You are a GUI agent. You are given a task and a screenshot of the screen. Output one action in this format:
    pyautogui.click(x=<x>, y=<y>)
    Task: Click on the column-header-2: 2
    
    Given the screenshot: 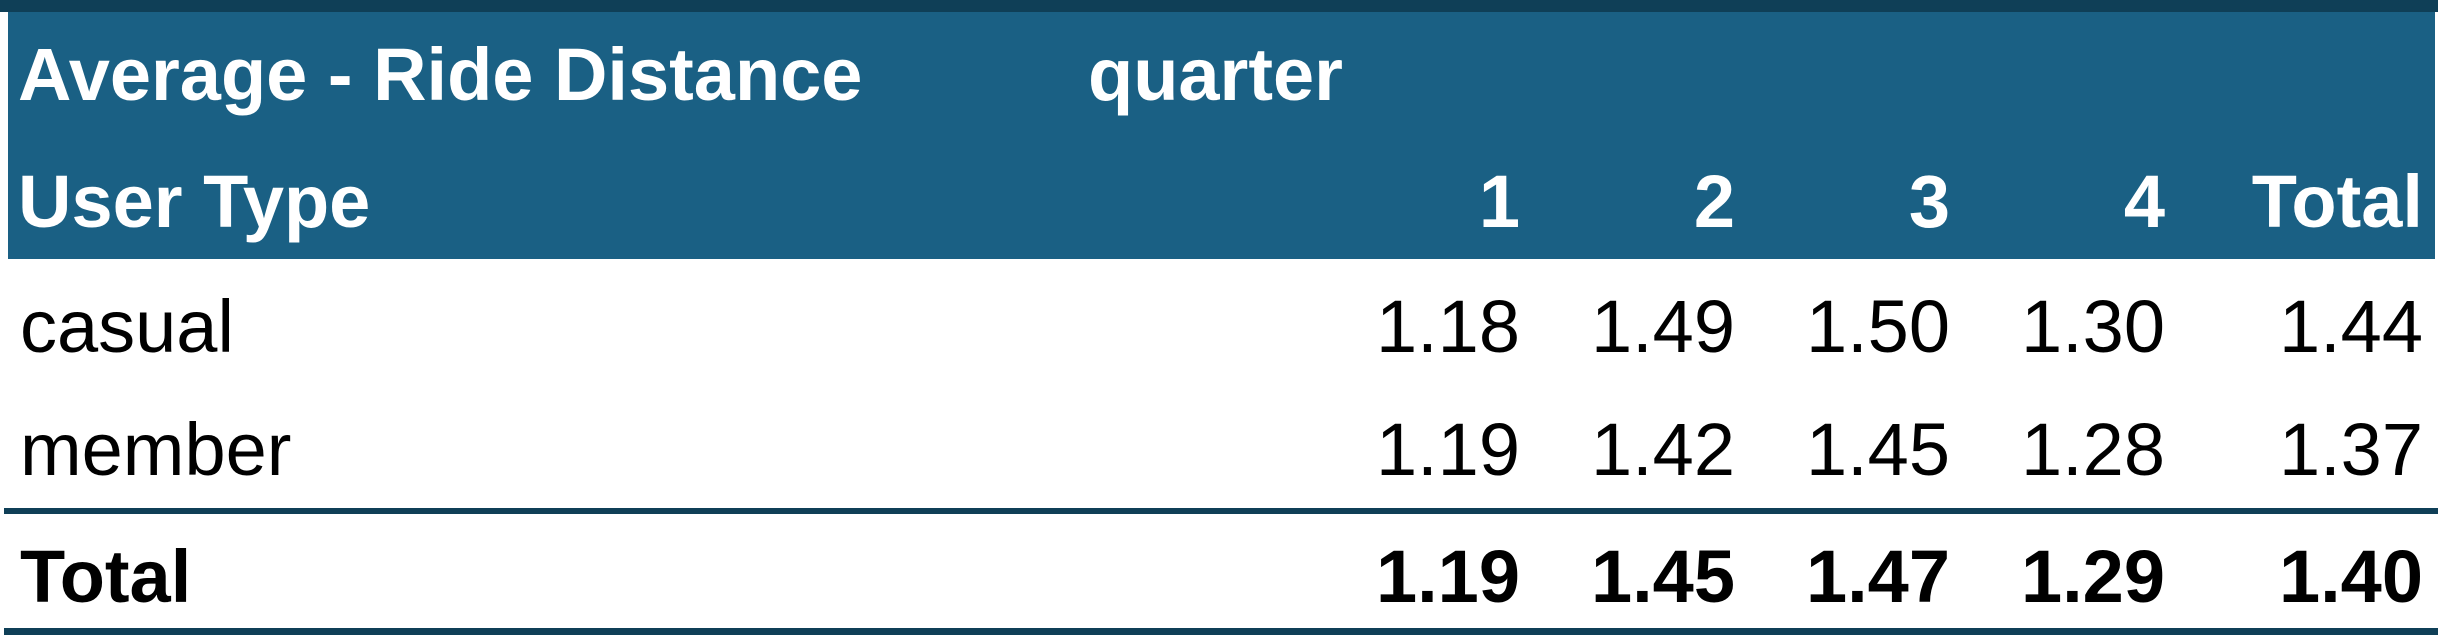 What is the action you would take?
    pyautogui.click(x=1714, y=201)
    